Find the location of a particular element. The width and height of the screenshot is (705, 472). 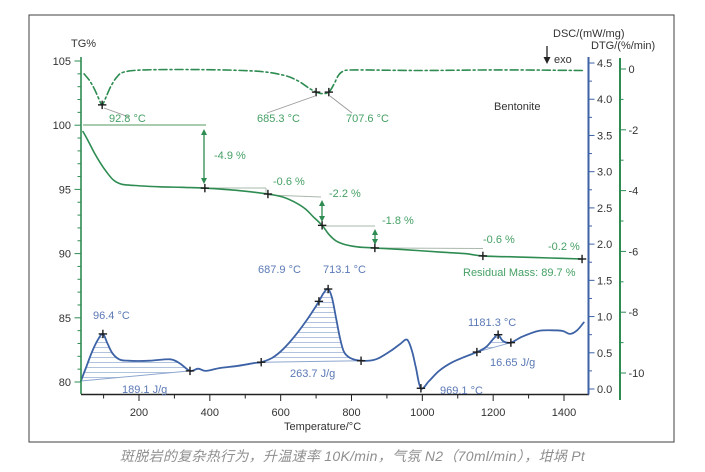

svg-text: -10 is located at coordinates (637, 374).